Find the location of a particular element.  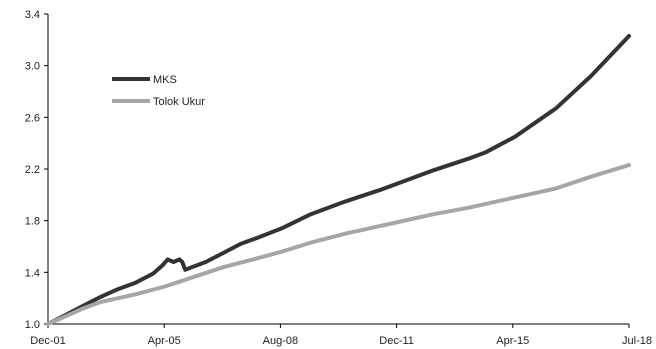

x-tick-label: Apr-15 is located at coordinates (512, 341).